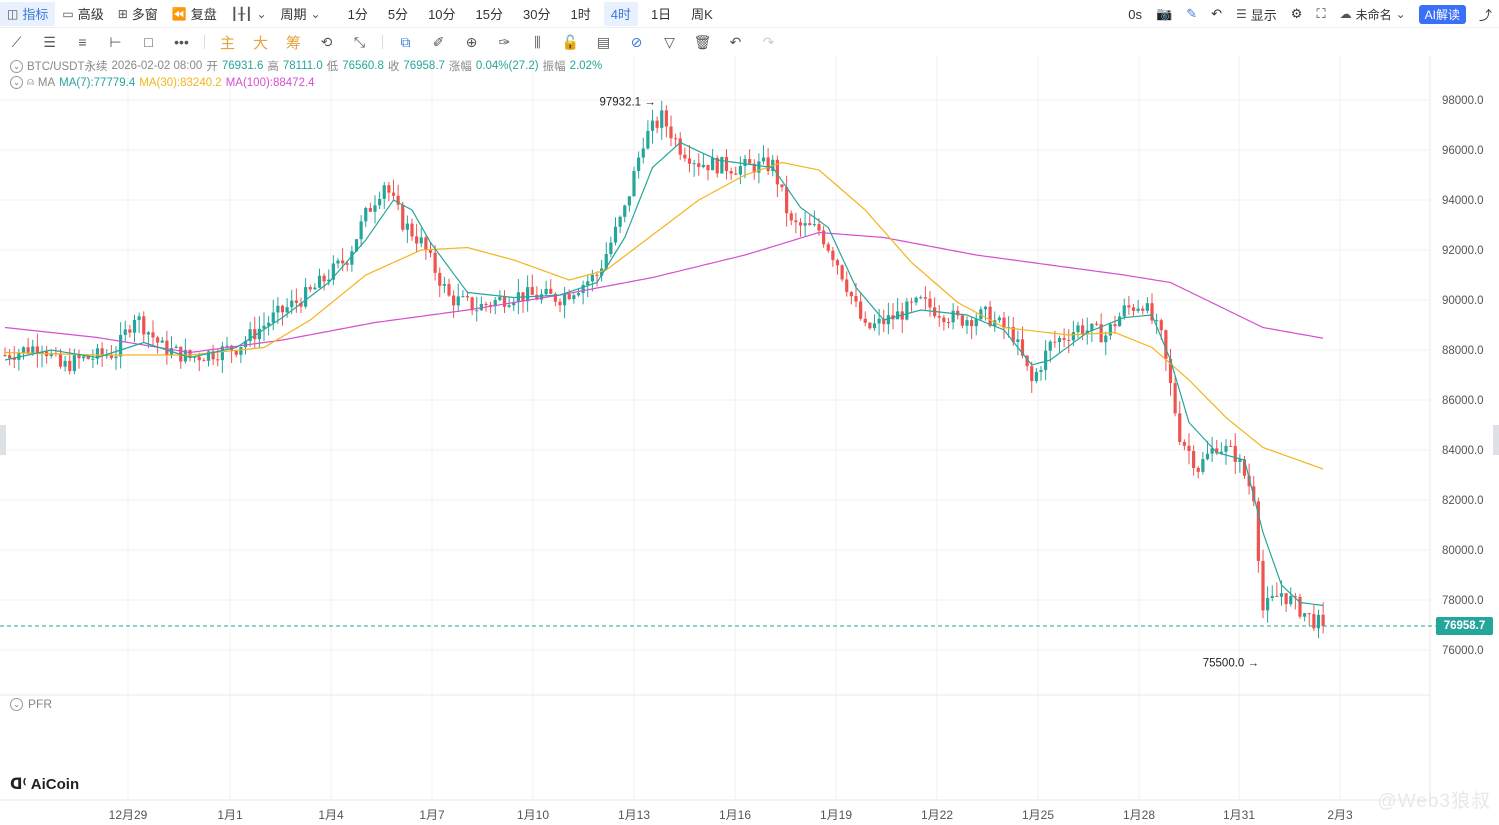 This screenshot has height=825, width=1499. Describe the element at coordinates (1434, 801) in the screenshot. I see `watermark: @Web3狼叔` at that location.